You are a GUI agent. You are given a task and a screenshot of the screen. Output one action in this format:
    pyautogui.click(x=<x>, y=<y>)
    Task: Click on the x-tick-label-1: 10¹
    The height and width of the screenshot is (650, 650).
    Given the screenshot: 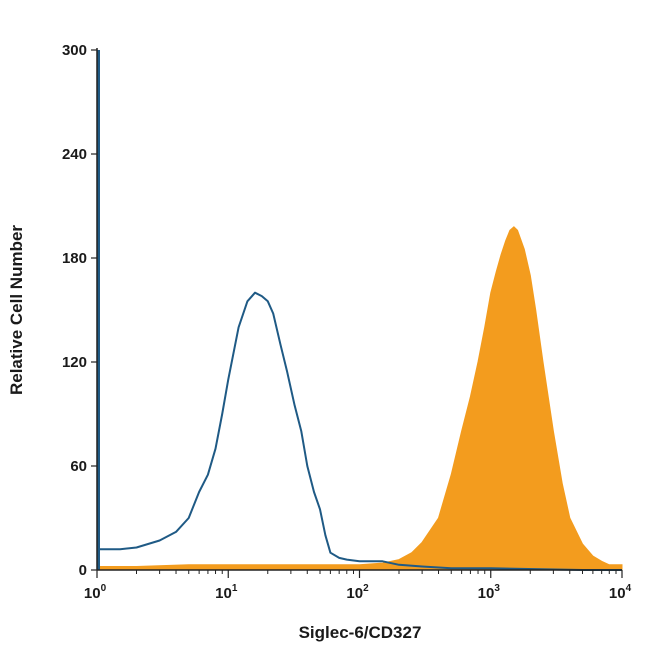 What is the action you would take?
    pyautogui.click(x=226, y=592)
    